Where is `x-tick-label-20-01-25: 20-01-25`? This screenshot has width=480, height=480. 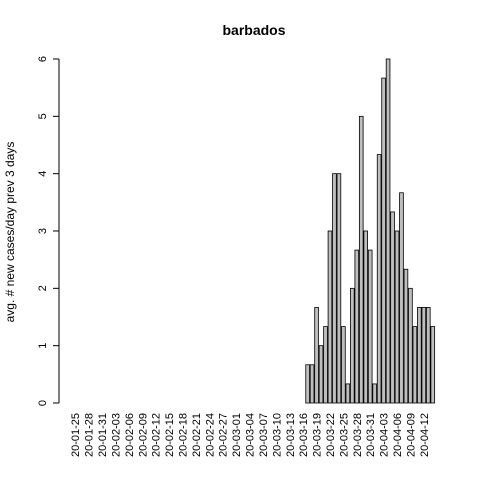 x-tick-label-20-01-25: 20-01-25 is located at coordinates (76, 435).